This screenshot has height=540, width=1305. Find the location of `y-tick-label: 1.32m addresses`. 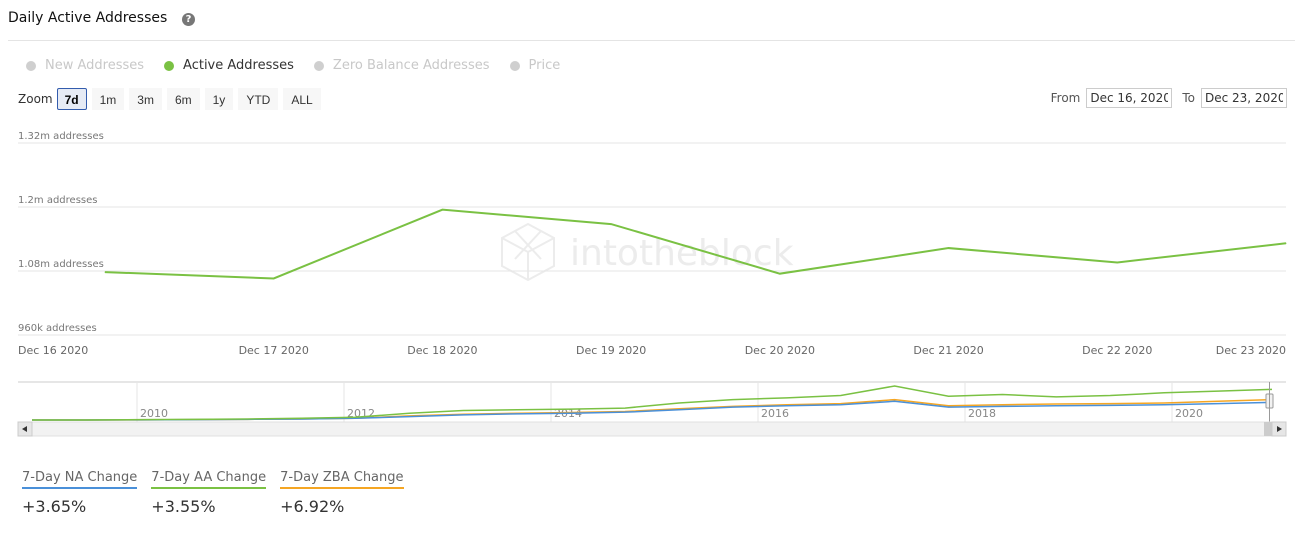

y-tick-label: 1.32m addresses is located at coordinates (61, 136).